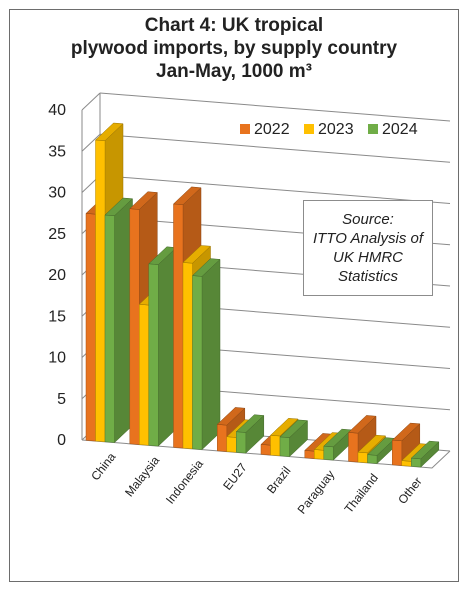 The height and width of the screenshot is (595, 471). What do you see at coordinates (103, 467) in the screenshot?
I see `x-tick-label: China` at bounding box center [103, 467].